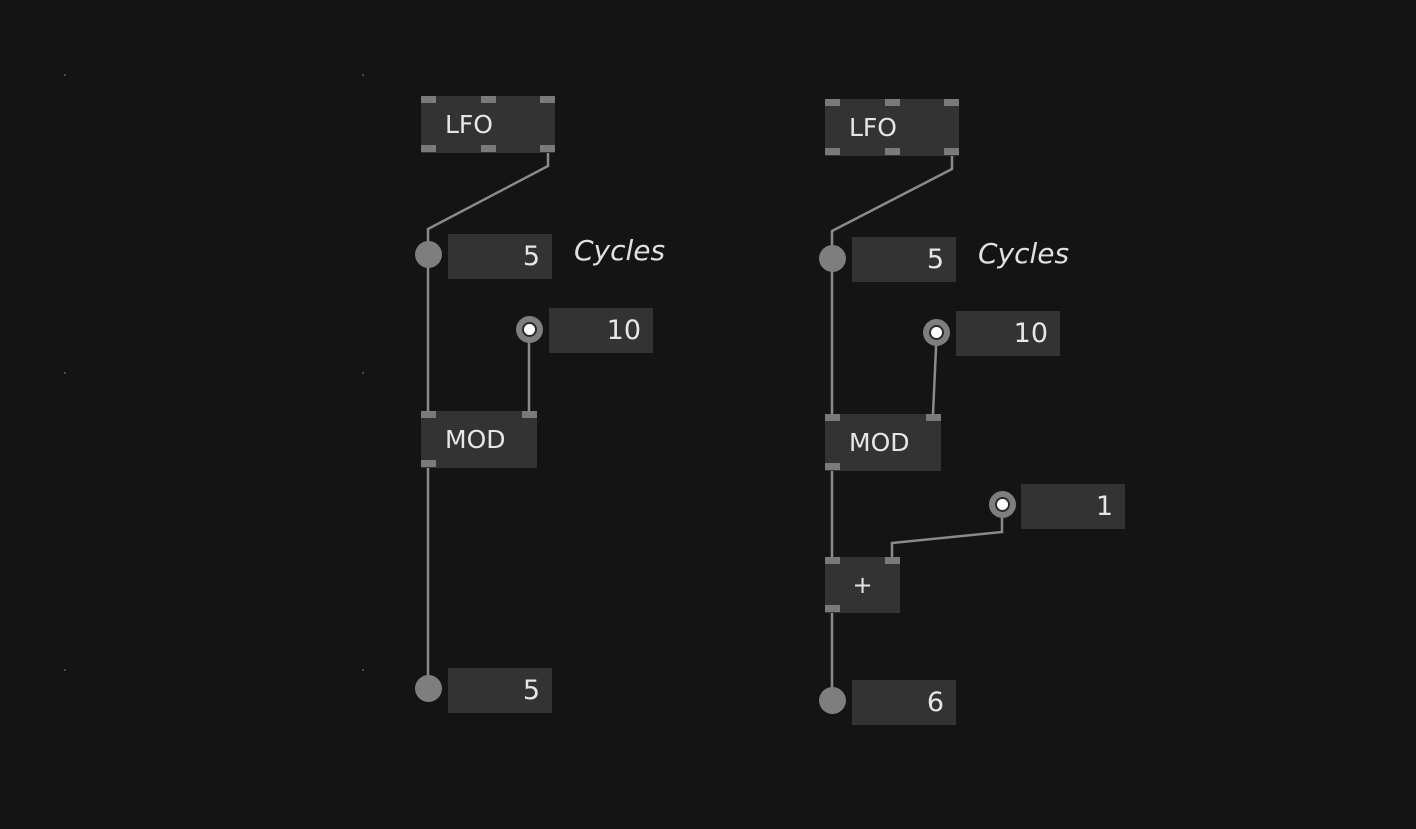 The image size is (1416, 829). I want to click on add-node-label: +, so click(862, 585).